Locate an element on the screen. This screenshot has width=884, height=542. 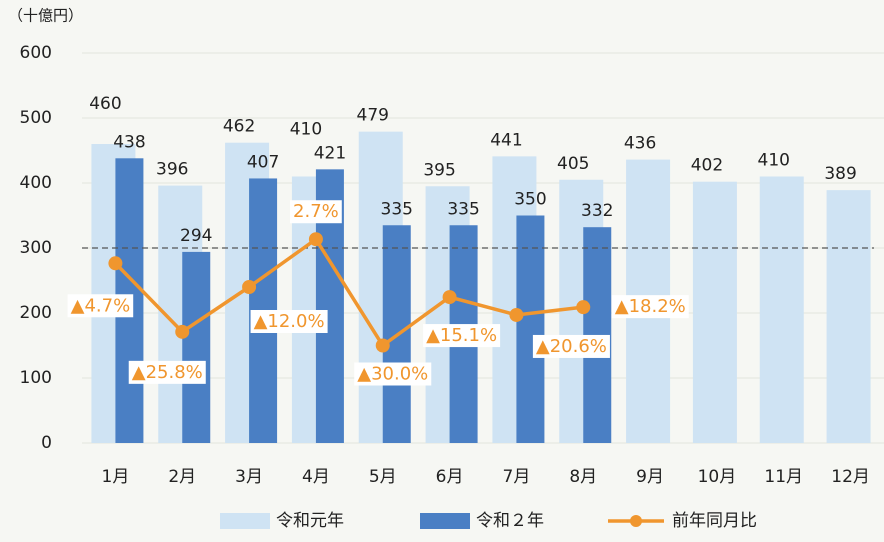
x-tick-label: 9月 is located at coordinates (650, 477).